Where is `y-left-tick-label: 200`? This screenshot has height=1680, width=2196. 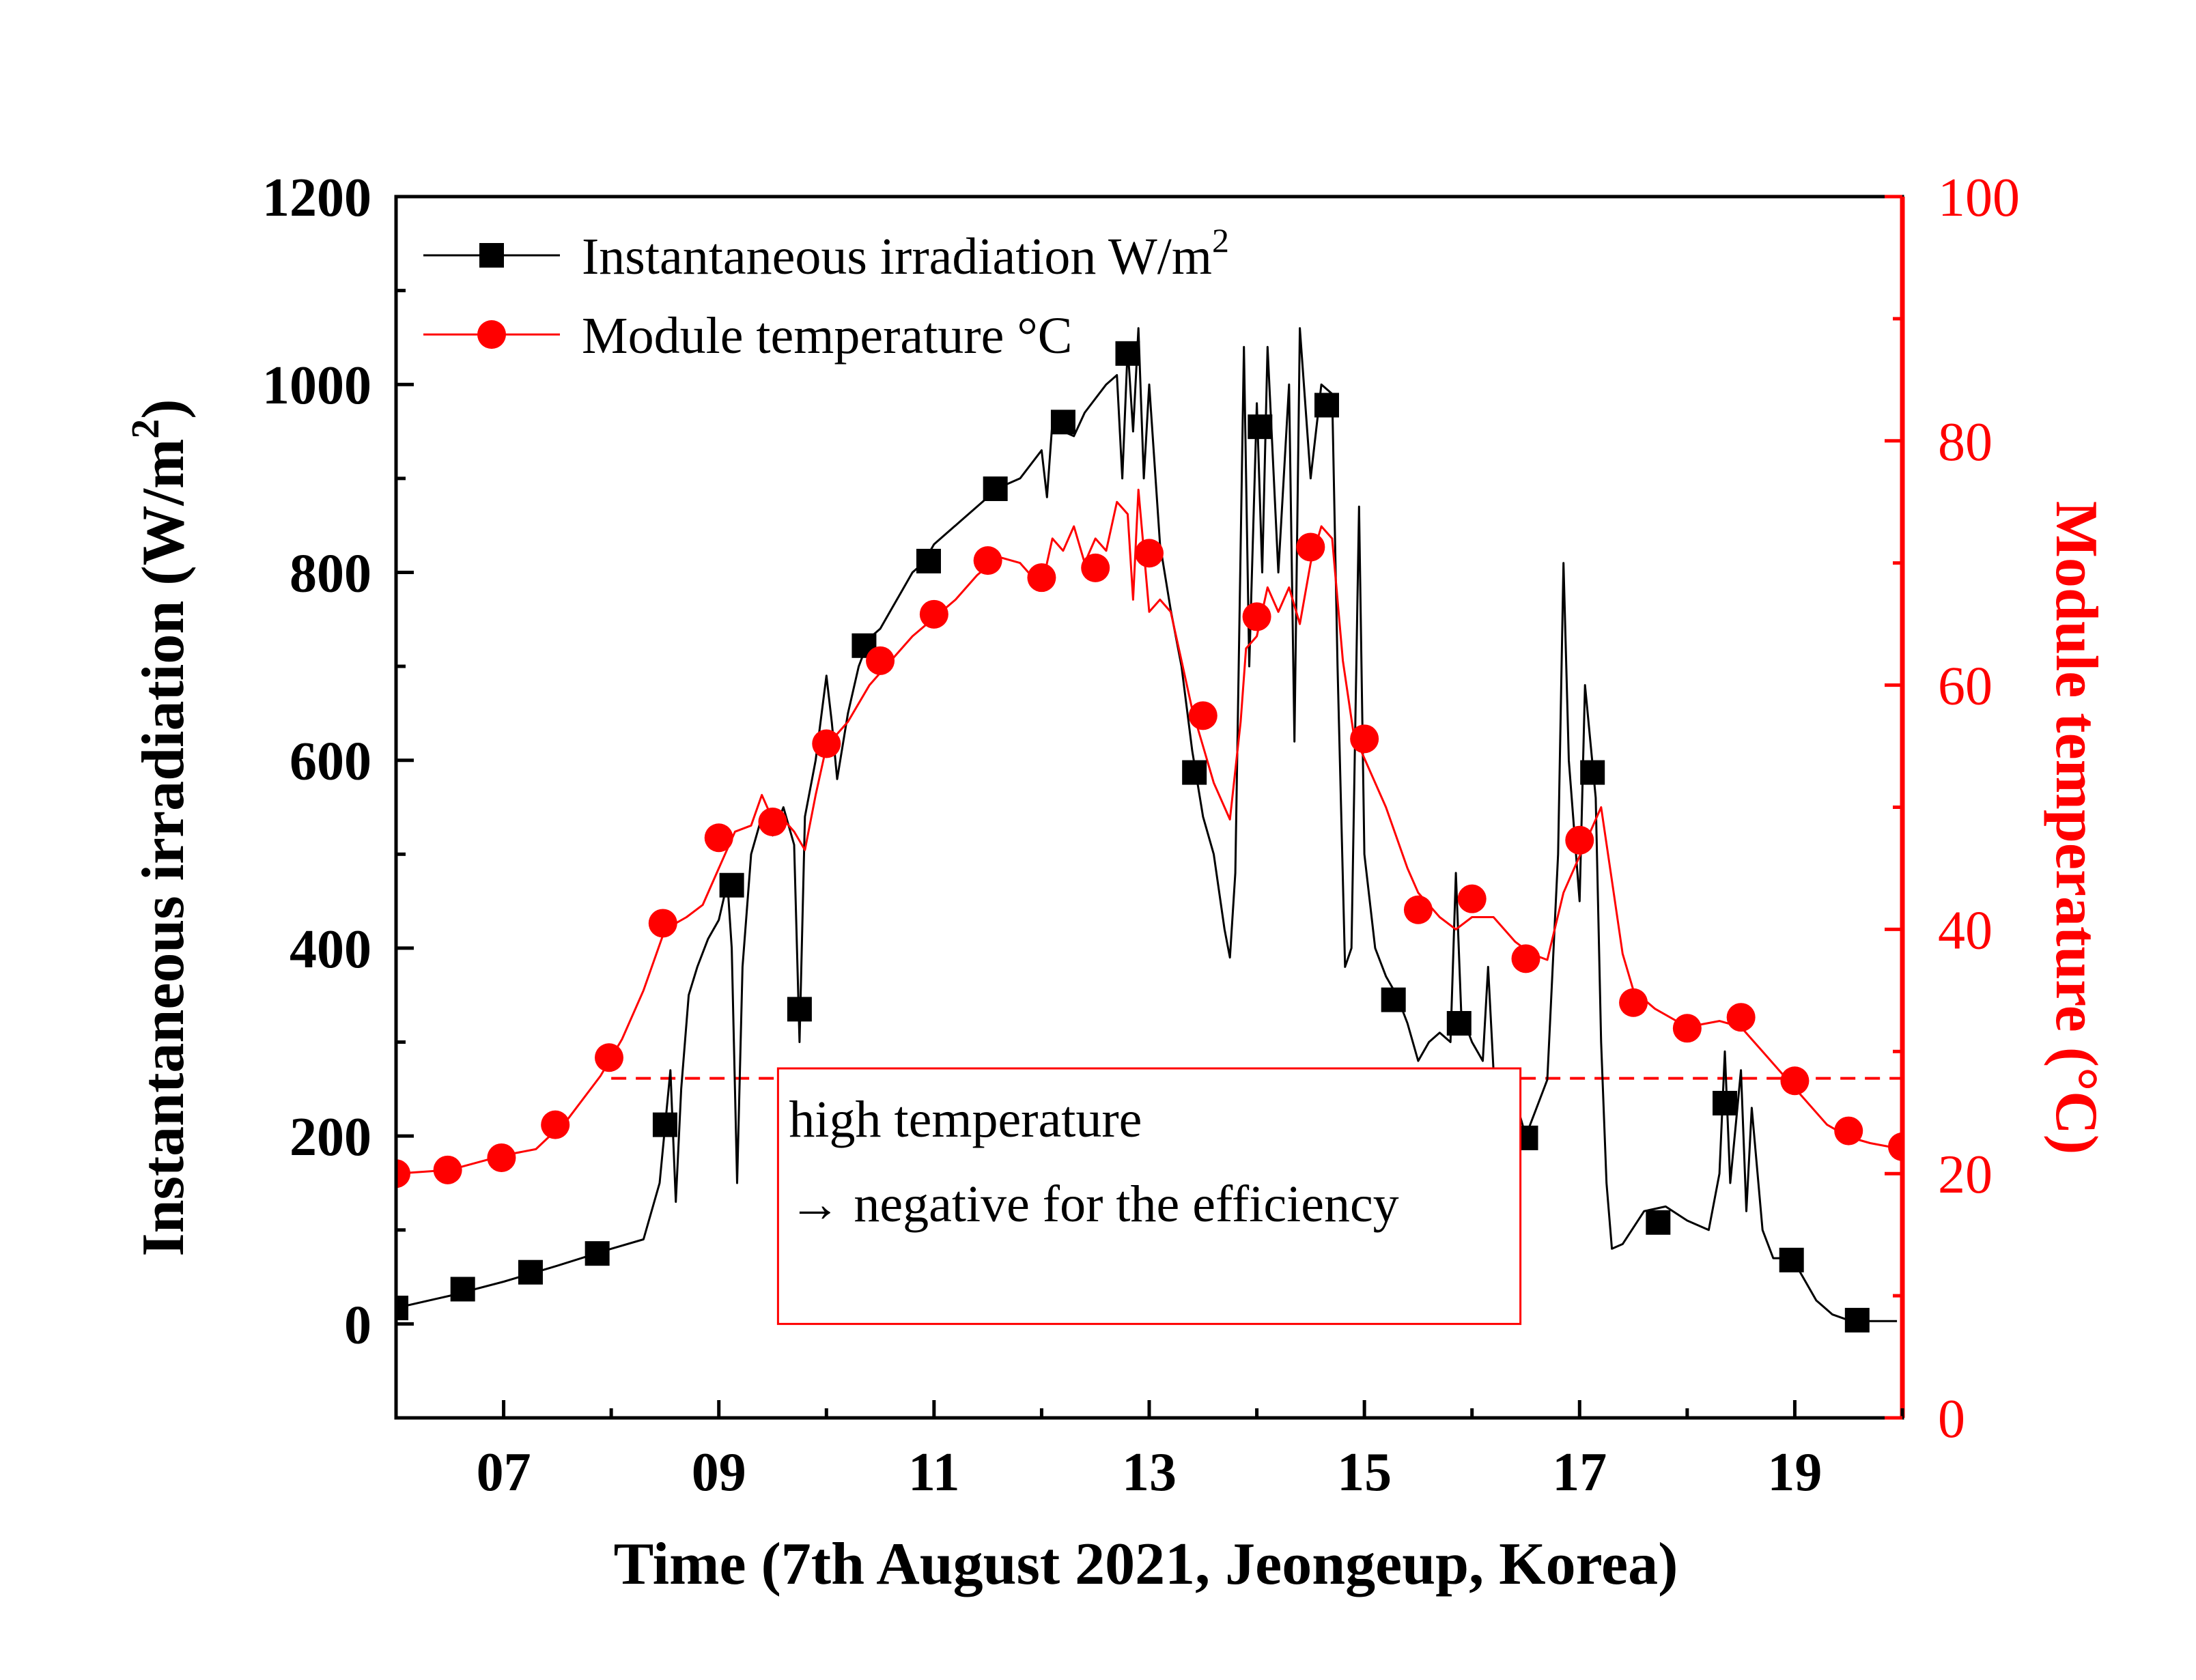 y-left-tick-label: 200 is located at coordinates (331, 1137).